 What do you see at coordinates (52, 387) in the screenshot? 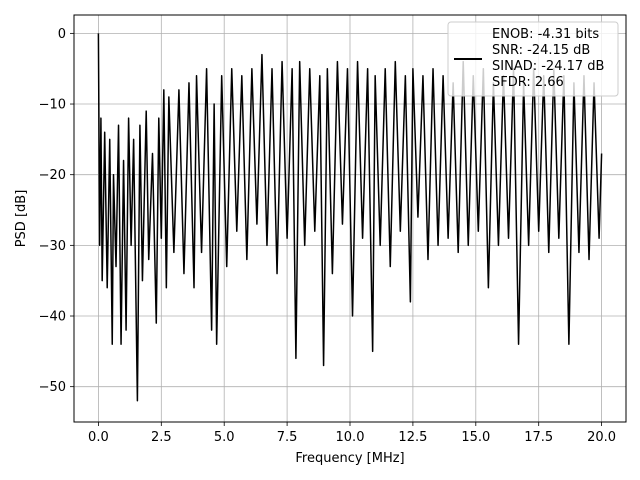
I see `y-tick-label: −50` at bounding box center [52, 387].